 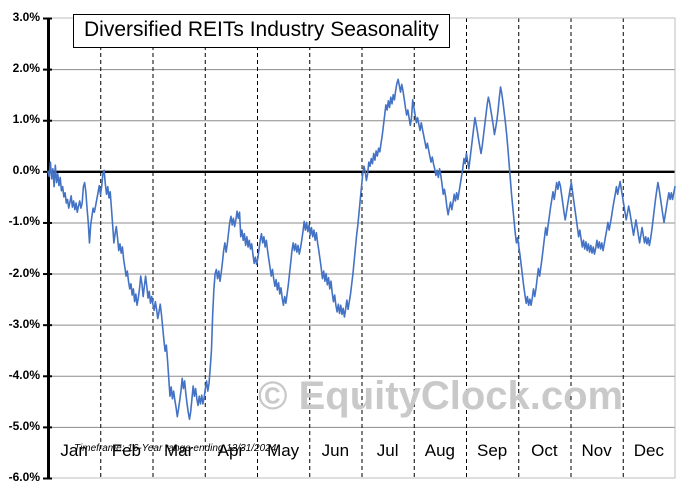 I want to click on y-axis-tick-label: -5.0%, so click(x=24, y=425).